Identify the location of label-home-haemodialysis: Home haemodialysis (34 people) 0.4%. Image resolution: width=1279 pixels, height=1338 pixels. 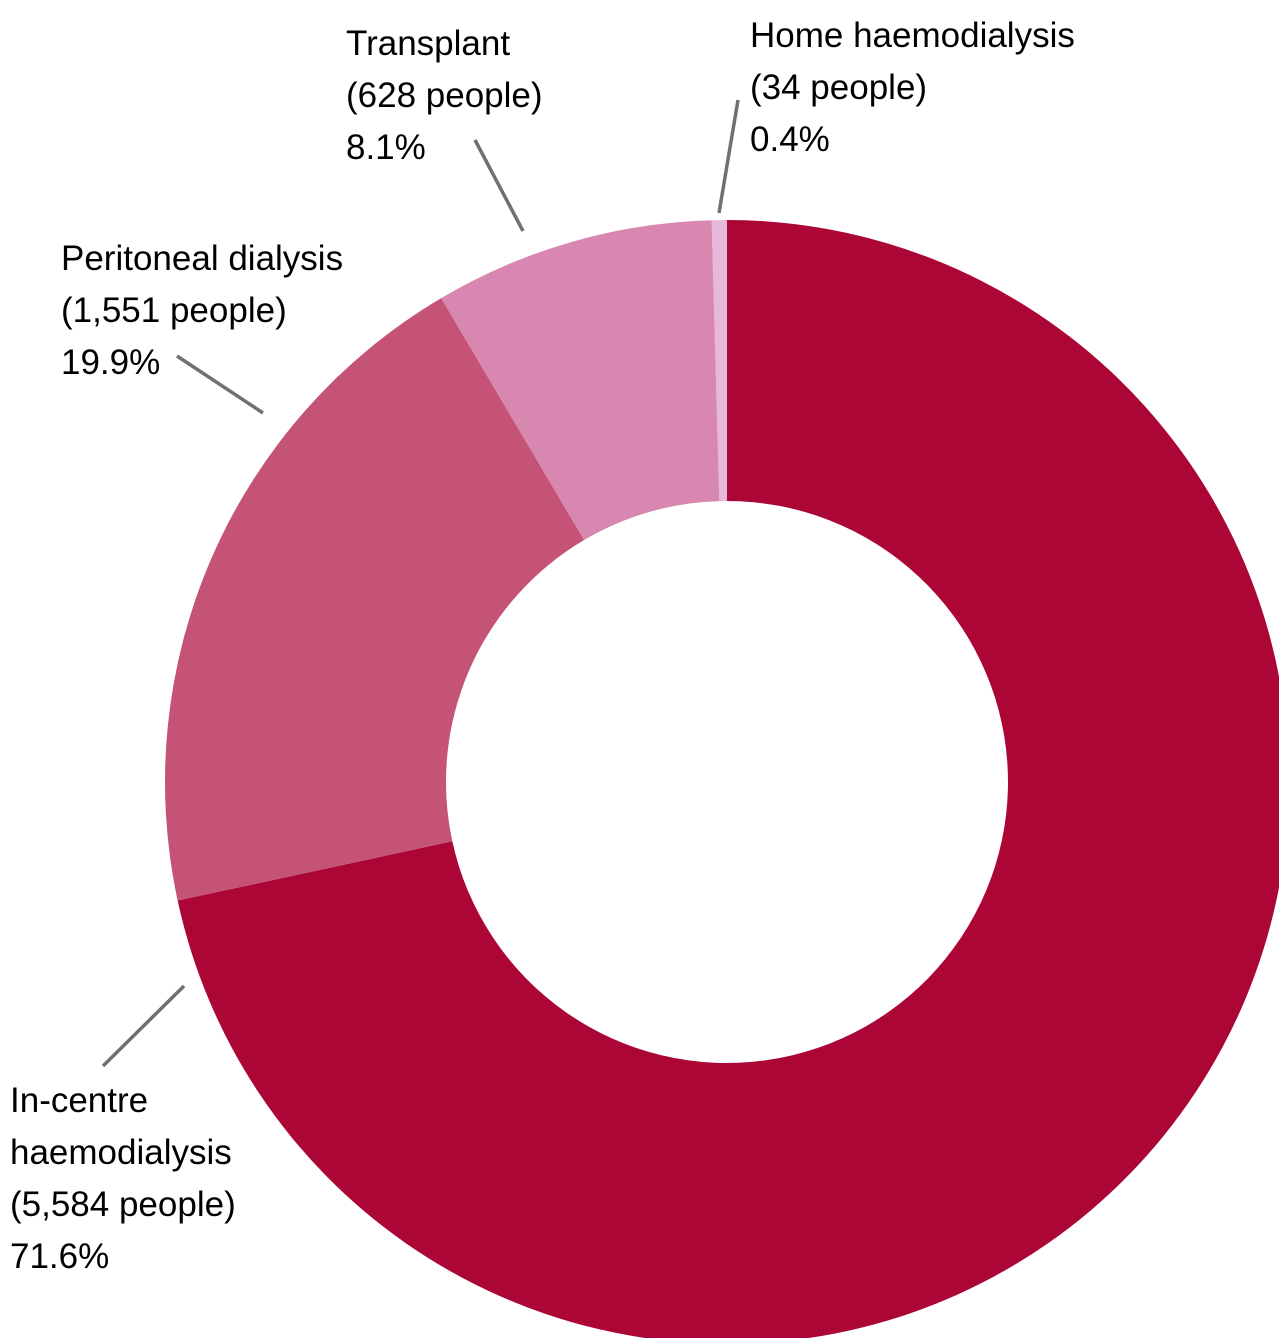
(917, 87).